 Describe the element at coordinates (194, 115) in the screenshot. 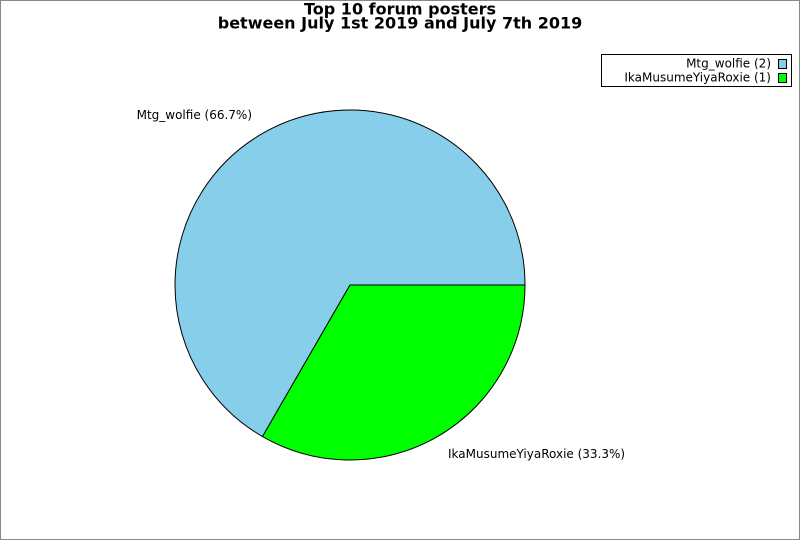

I see `slice-label: Mtg_wolfie (66.7%)` at that location.